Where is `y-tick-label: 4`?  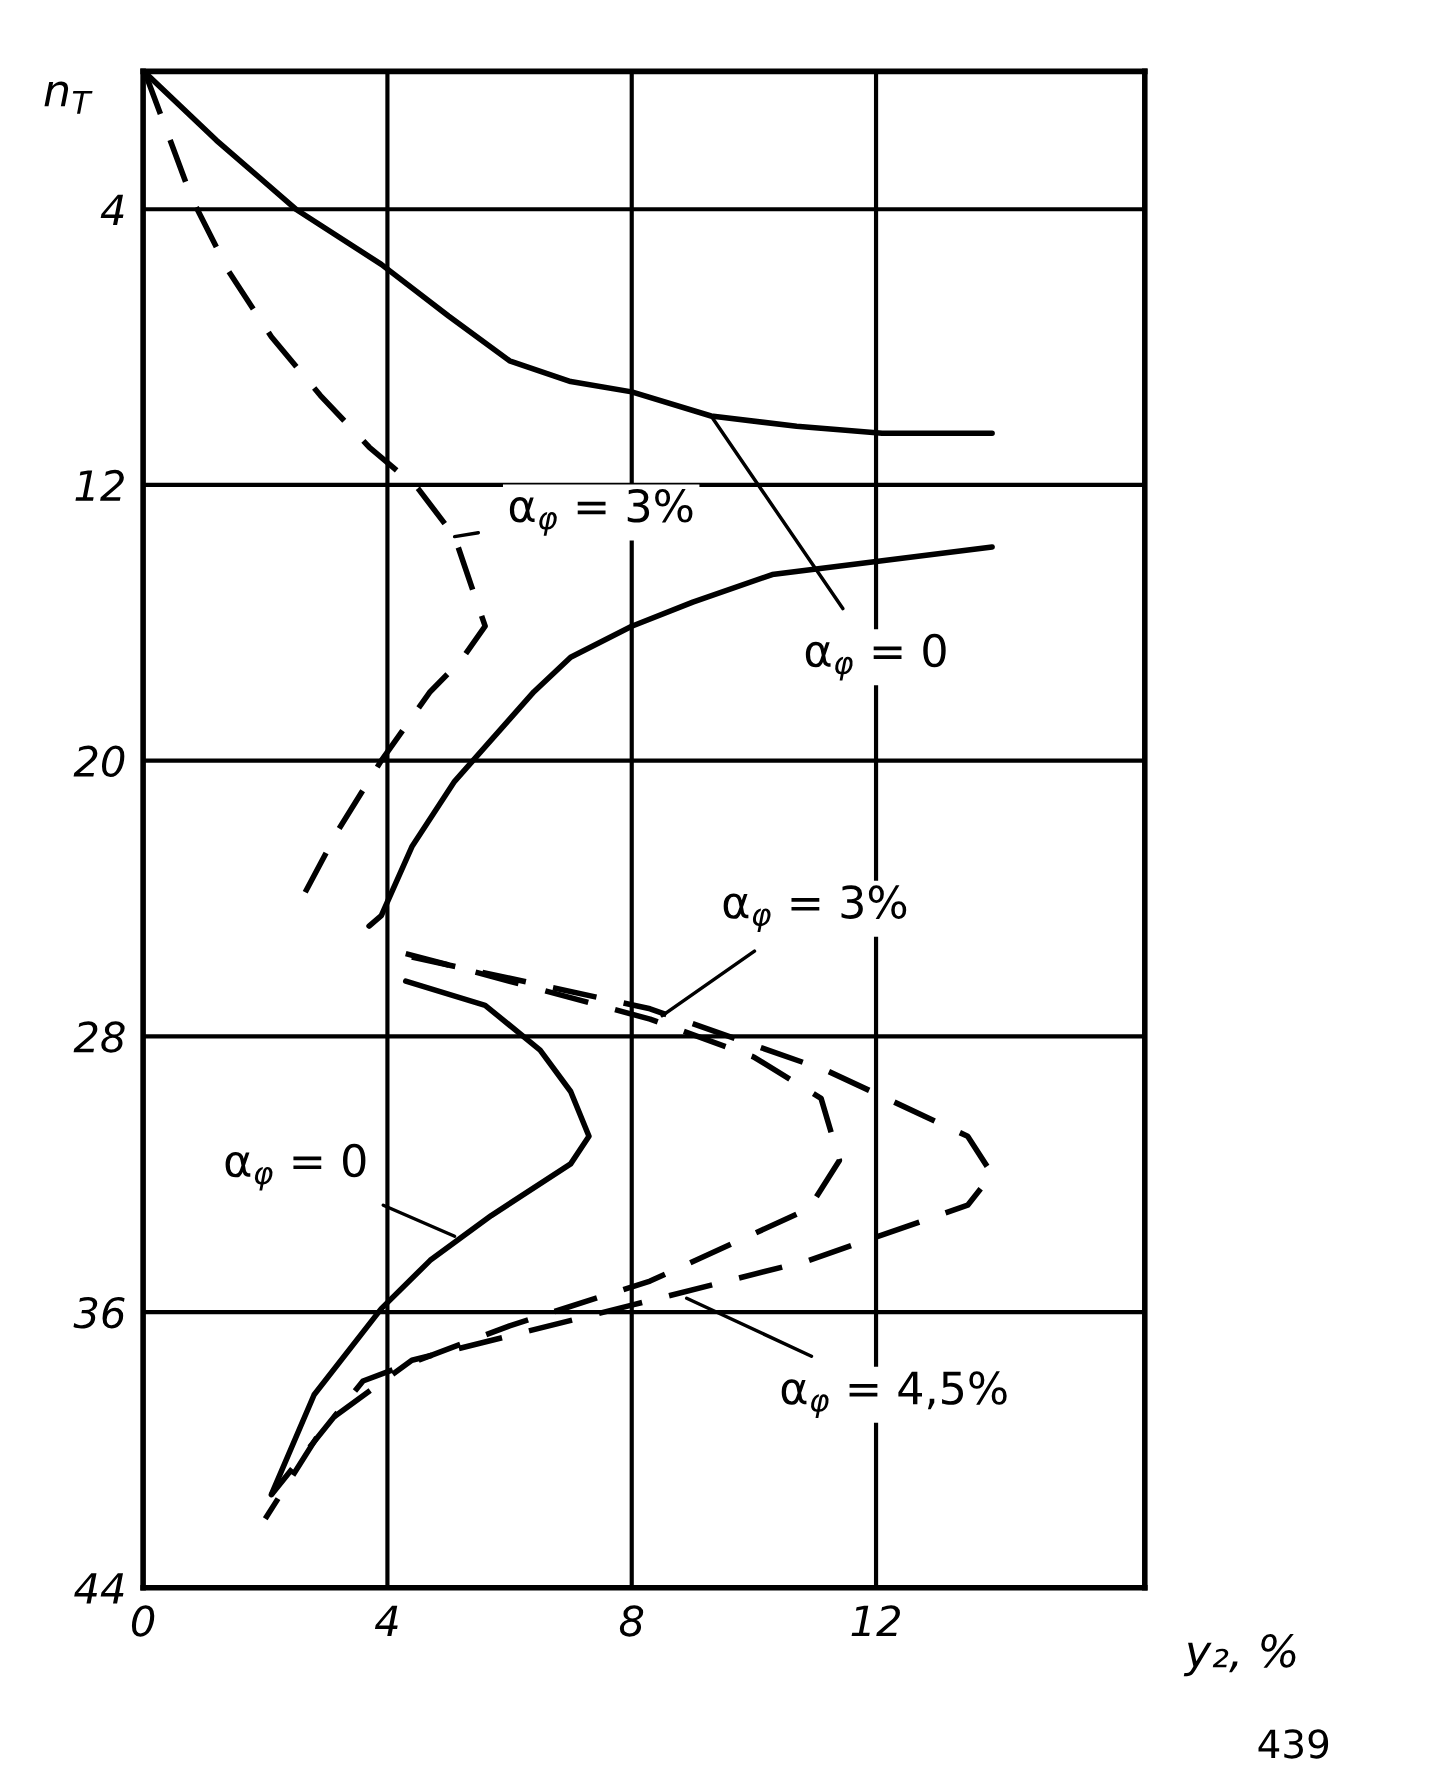
y-tick-label: 4 is located at coordinates (112, 210).